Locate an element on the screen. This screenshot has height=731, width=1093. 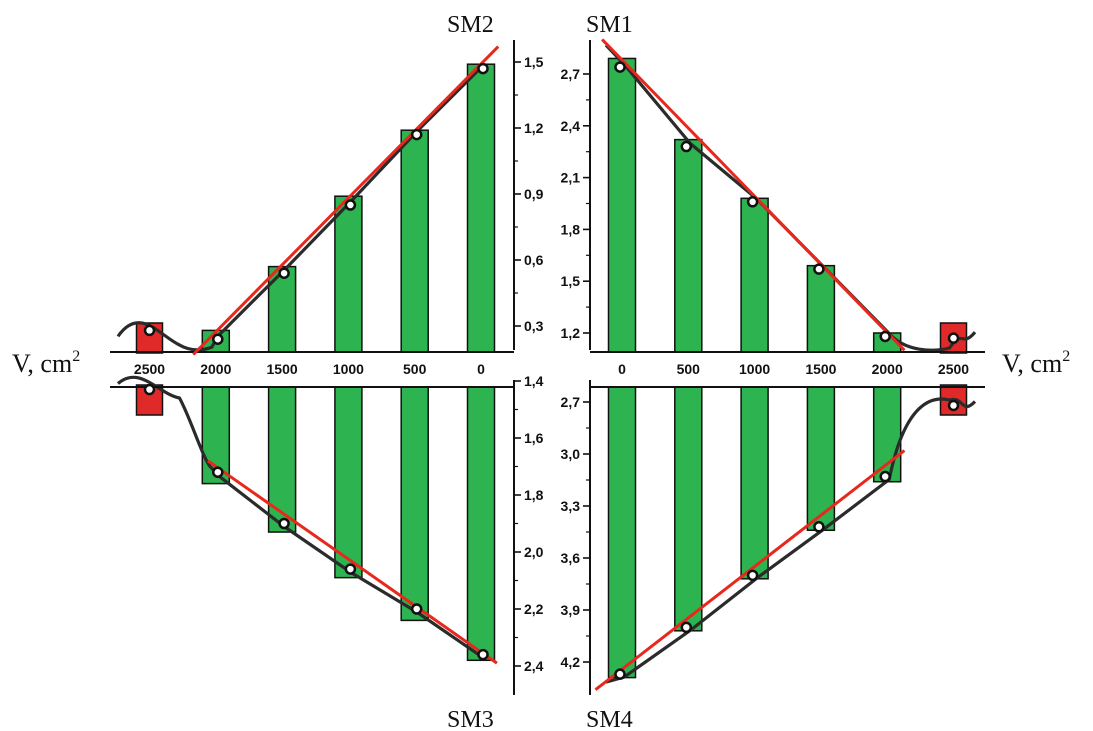
q4-fit-line is located at coordinates (750, 570).